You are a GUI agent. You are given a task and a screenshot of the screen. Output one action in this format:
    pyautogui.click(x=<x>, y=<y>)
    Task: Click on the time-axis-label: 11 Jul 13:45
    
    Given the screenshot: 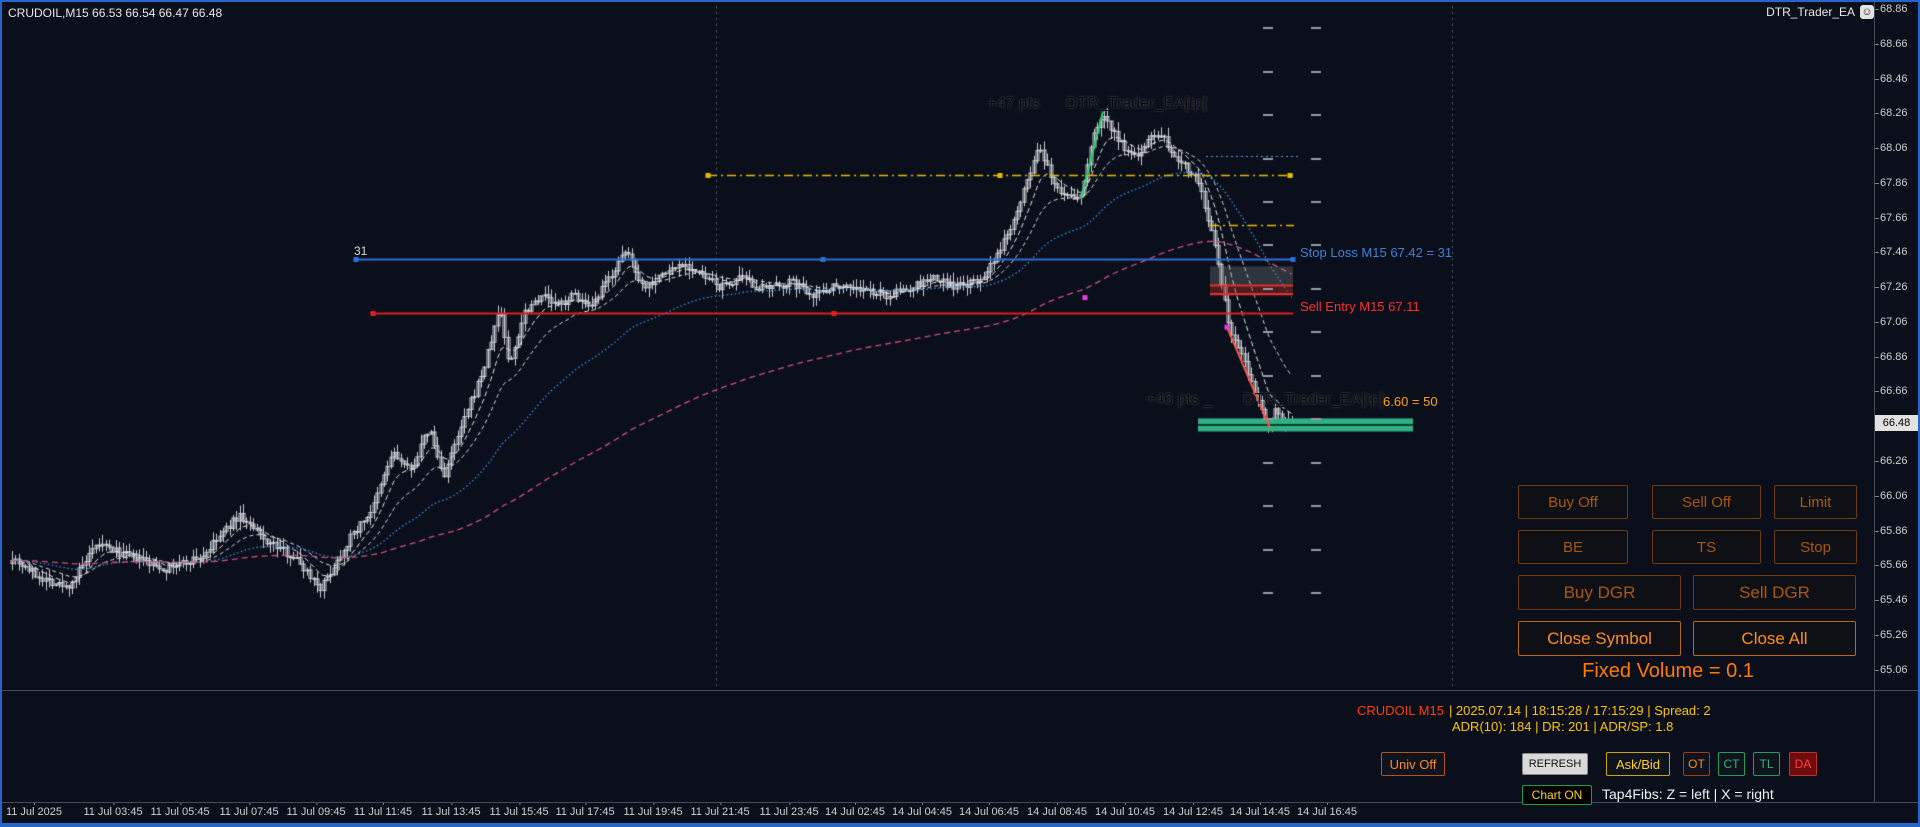 What is the action you would take?
    pyautogui.click(x=451, y=810)
    